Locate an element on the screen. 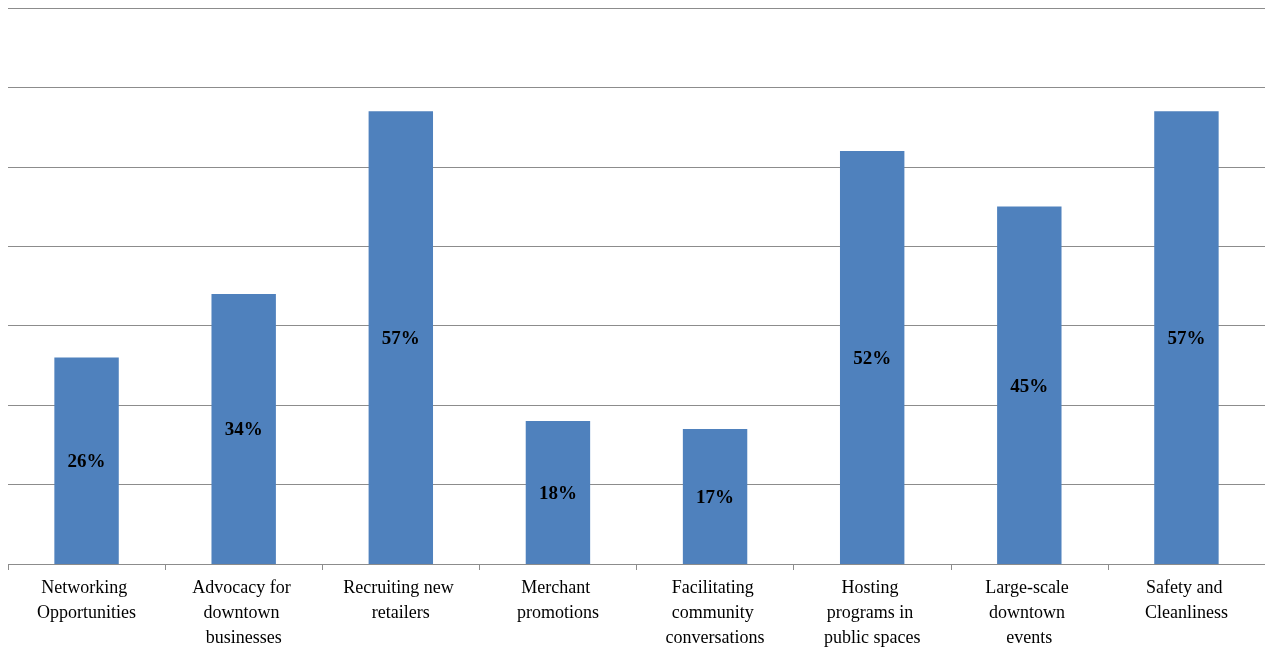  data-label: 17% is located at coordinates (715, 496).